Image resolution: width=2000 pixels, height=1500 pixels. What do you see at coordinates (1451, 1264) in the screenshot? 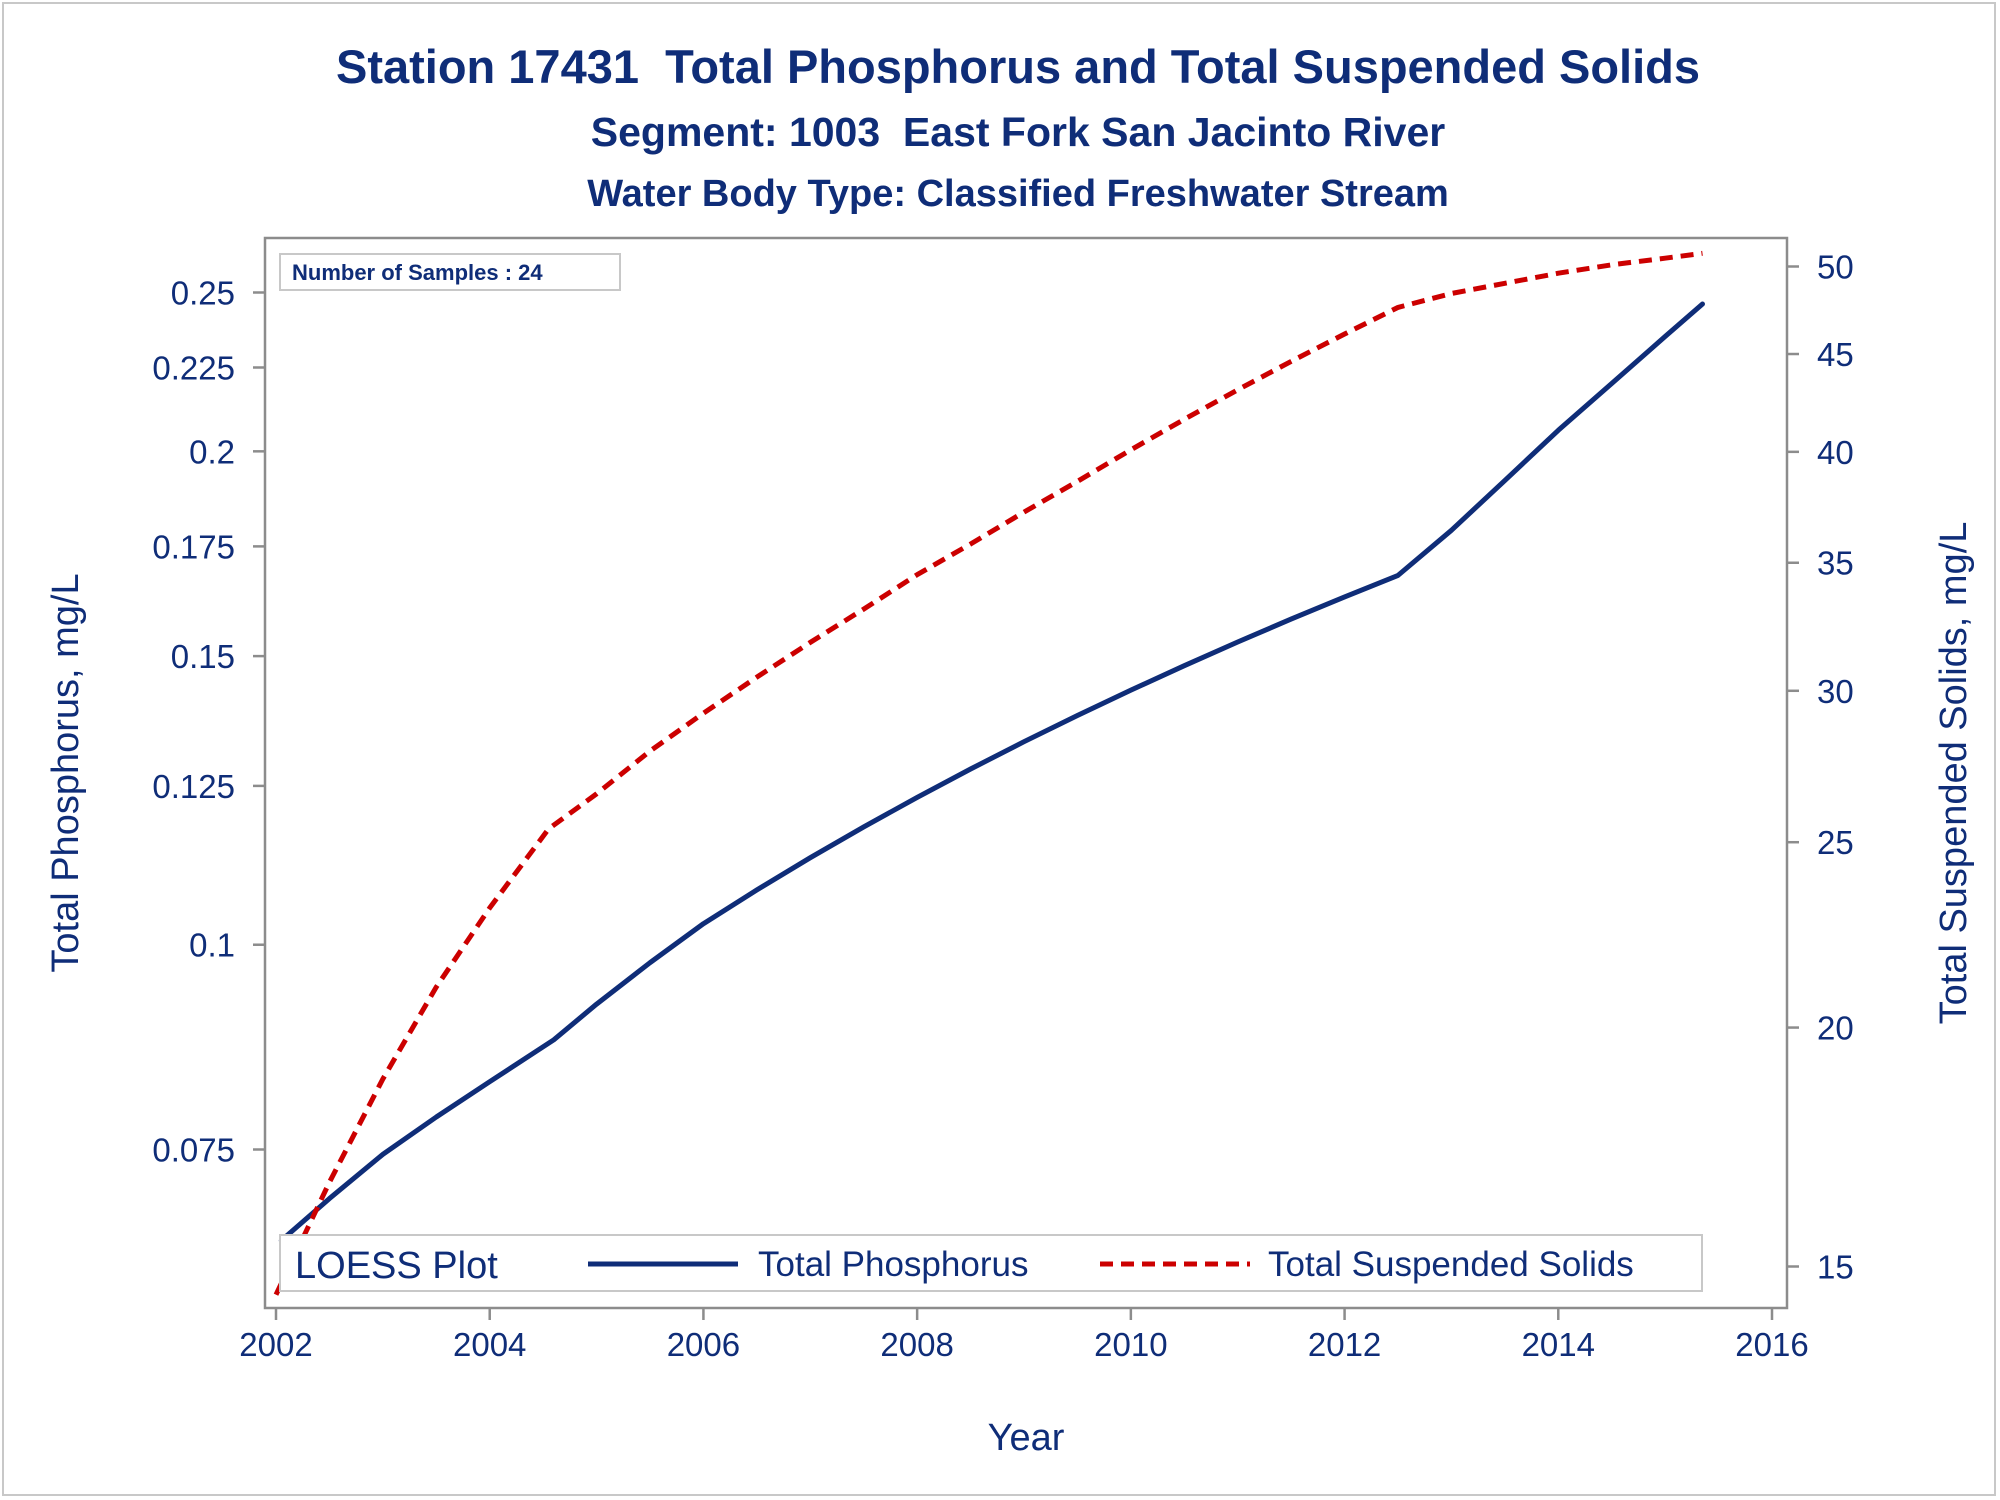
I see `legend-label-tss: Total Suspended Solids` at bounding box center [1451, 1264].